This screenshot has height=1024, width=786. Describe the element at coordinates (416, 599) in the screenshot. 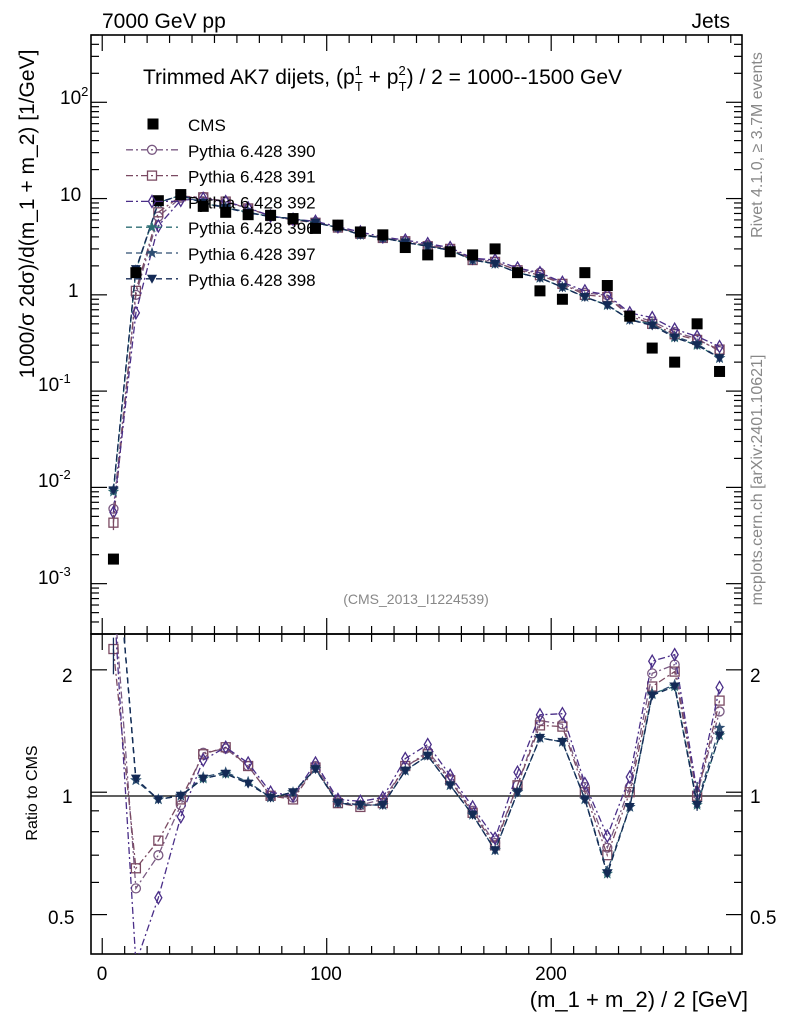

I see `analysis-watermark: (CMS_2013_I1224539)` at that location.